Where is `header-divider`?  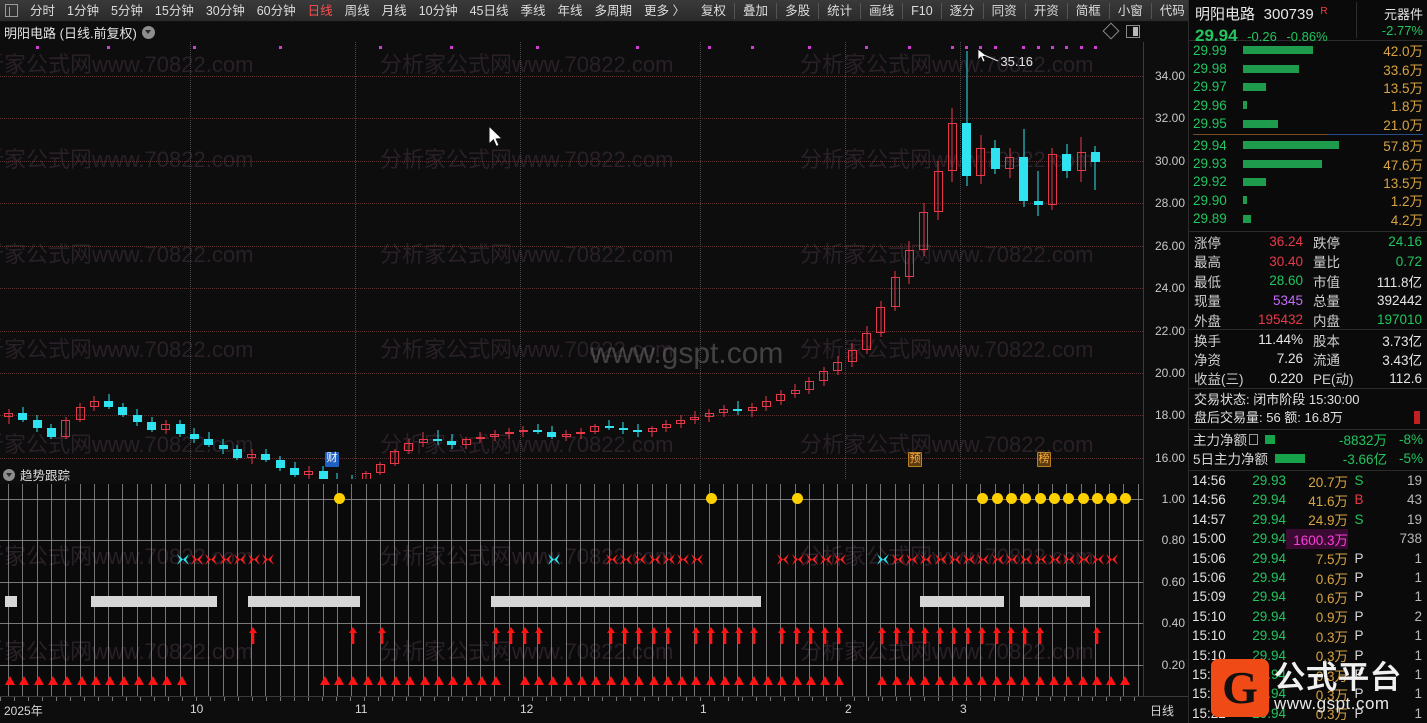 header-divider is located at coordinates (1356, 20).